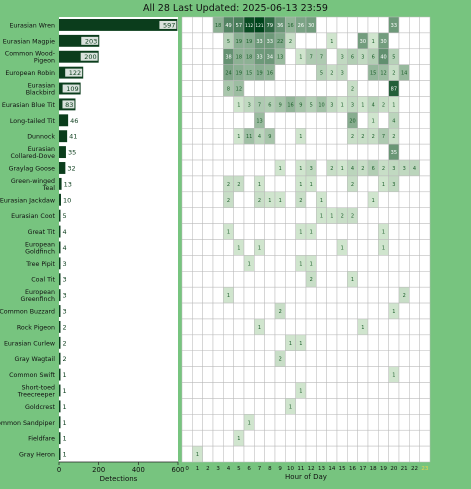  Describe the element at coordinates (36, 394) in the screenshot. I see `category-label: Treecreeper` at that location.